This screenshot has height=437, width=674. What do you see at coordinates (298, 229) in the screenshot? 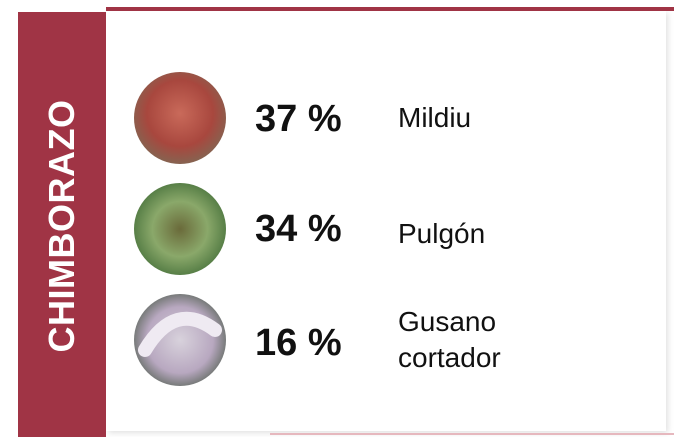
I see `percent: 34 %` at bounding box center [298, 229].